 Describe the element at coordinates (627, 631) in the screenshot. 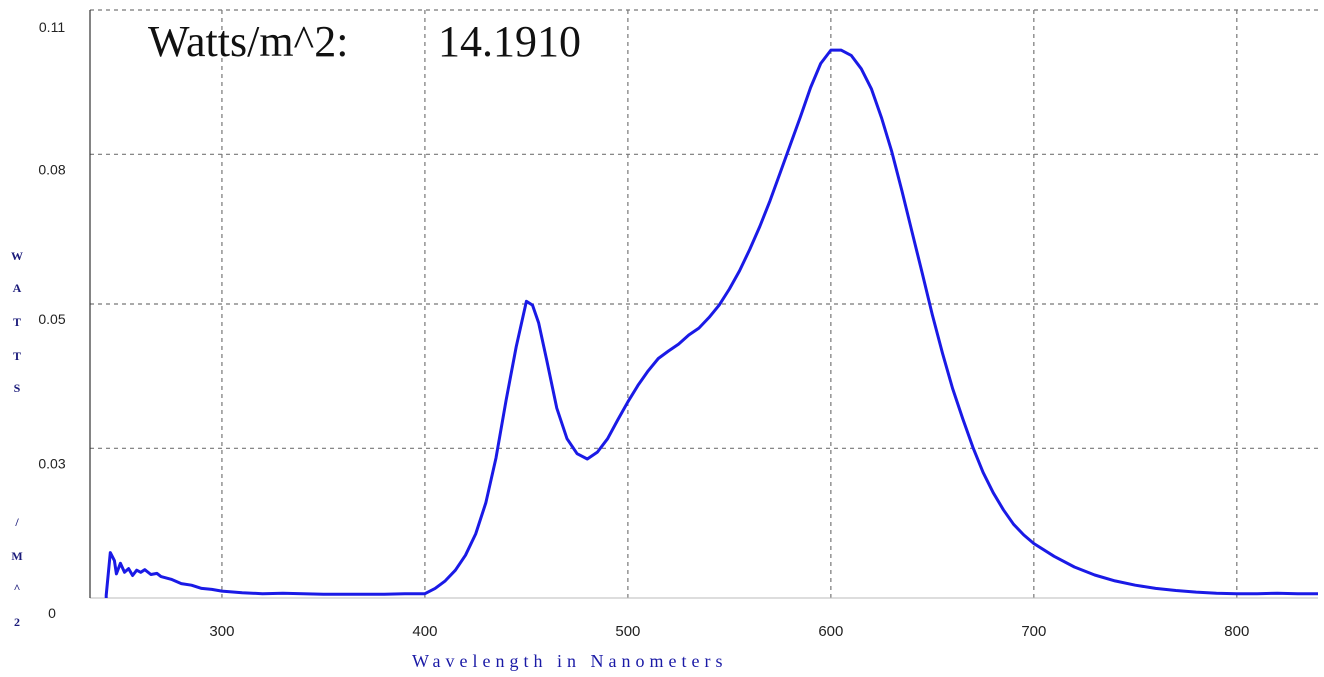

I see `x-tick-label: 500` at that location.